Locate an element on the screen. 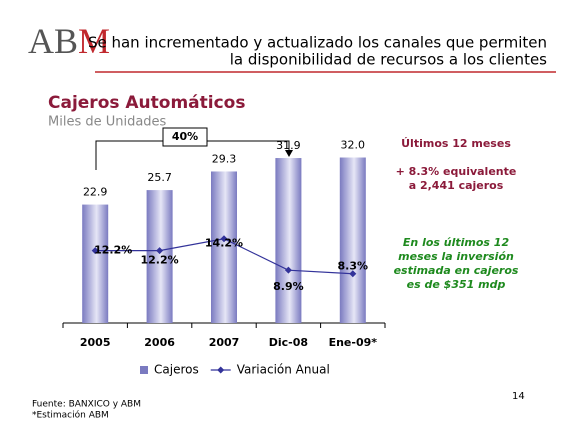 The width and height of the screenshot is (580, 448). footnote: *Estimación ABM is located at coordinates (70, 415).